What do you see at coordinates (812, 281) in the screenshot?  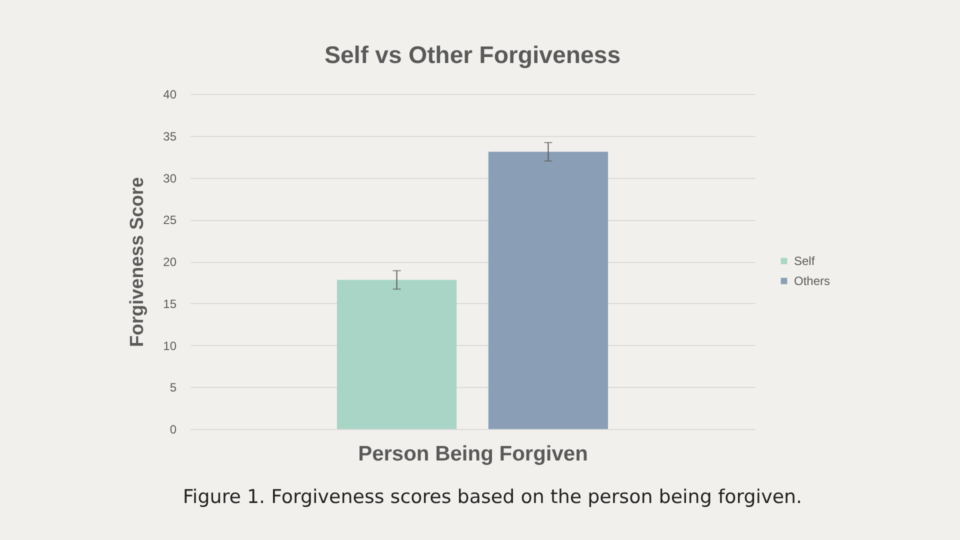 I see `legend-label: Others` at bounding box center [812, 281].